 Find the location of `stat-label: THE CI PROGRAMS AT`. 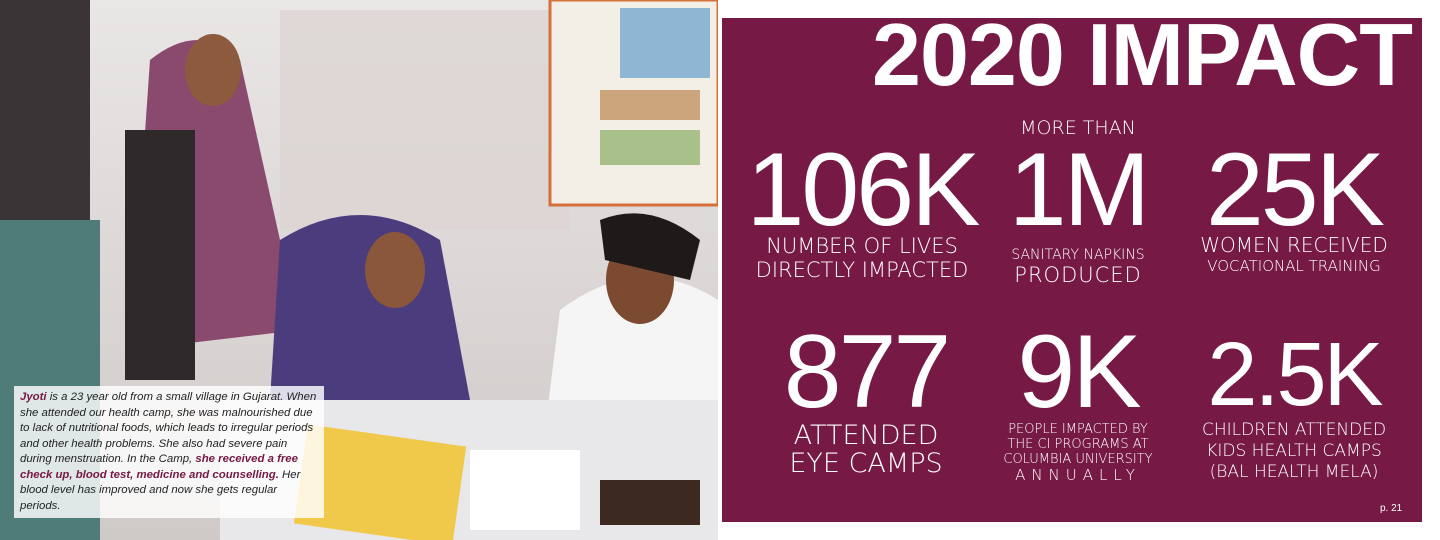

stat-label: THE CI PROGRAMS AT is located at coordinates (1078, 444).